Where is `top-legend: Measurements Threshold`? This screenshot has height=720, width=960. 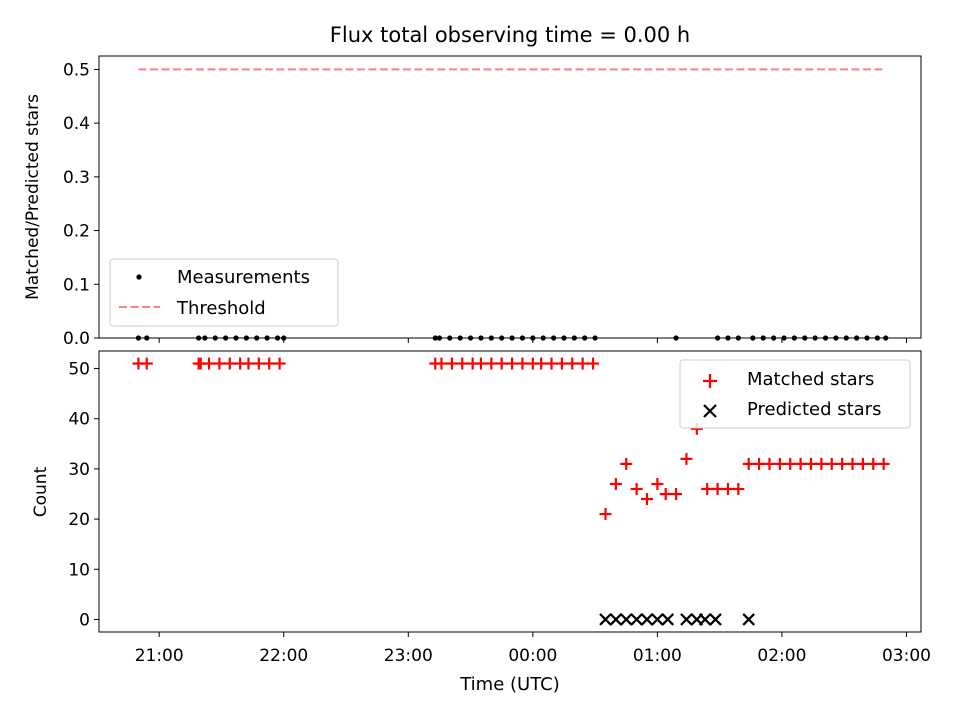 top-legend: Measurements Threshold is located at coordinates (224, 292).